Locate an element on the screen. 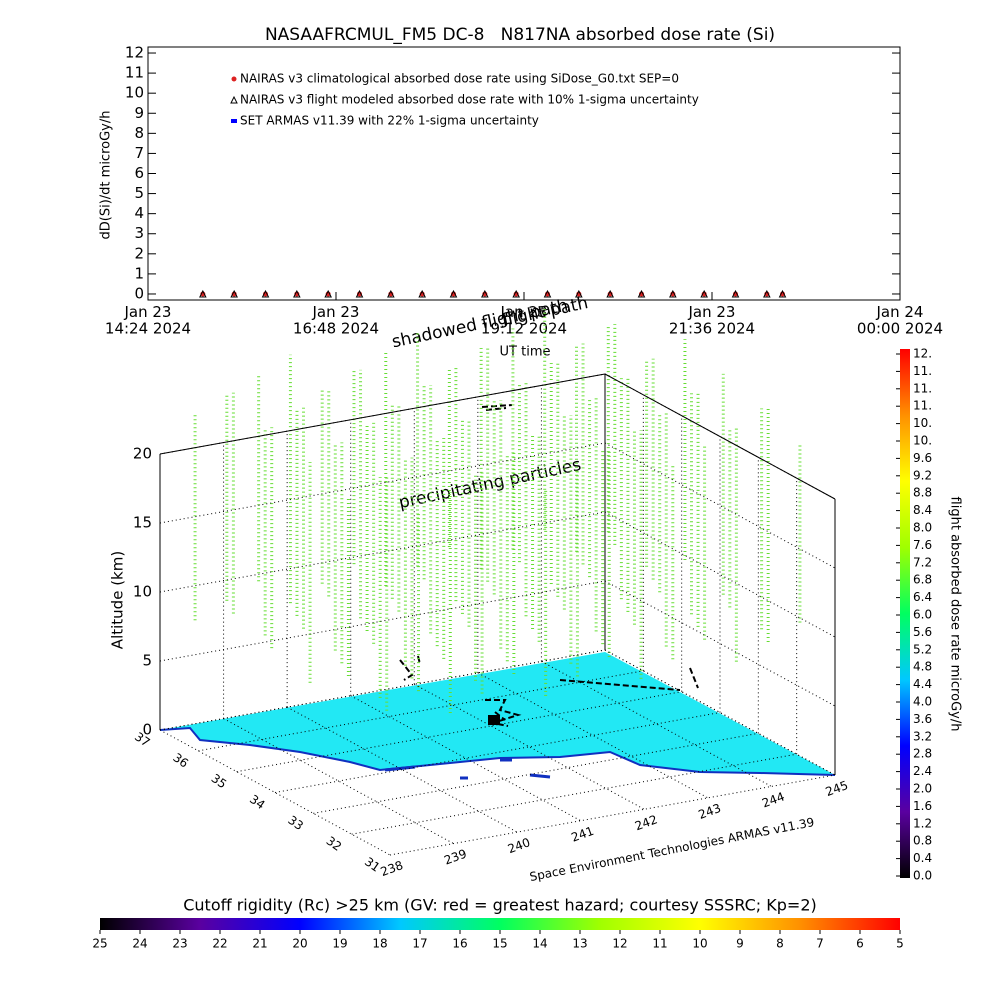  z-axis-label: Altitude (km) is located at coordinates (118, 600).